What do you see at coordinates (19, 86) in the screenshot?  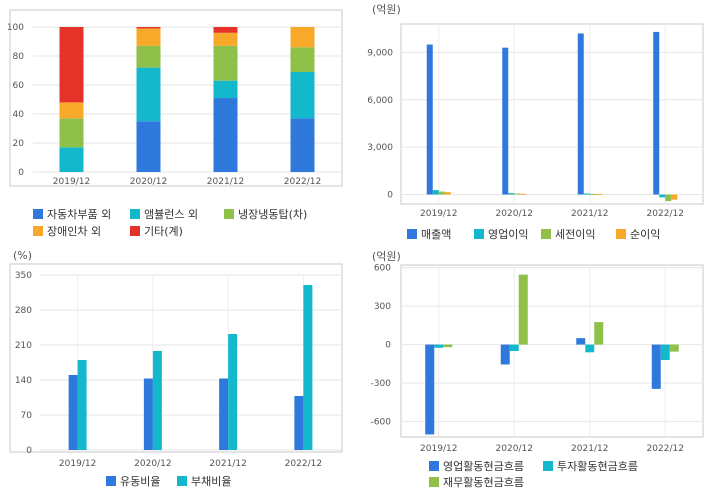 I see `y-tick-label: 60` at bounding box center [19, 86].